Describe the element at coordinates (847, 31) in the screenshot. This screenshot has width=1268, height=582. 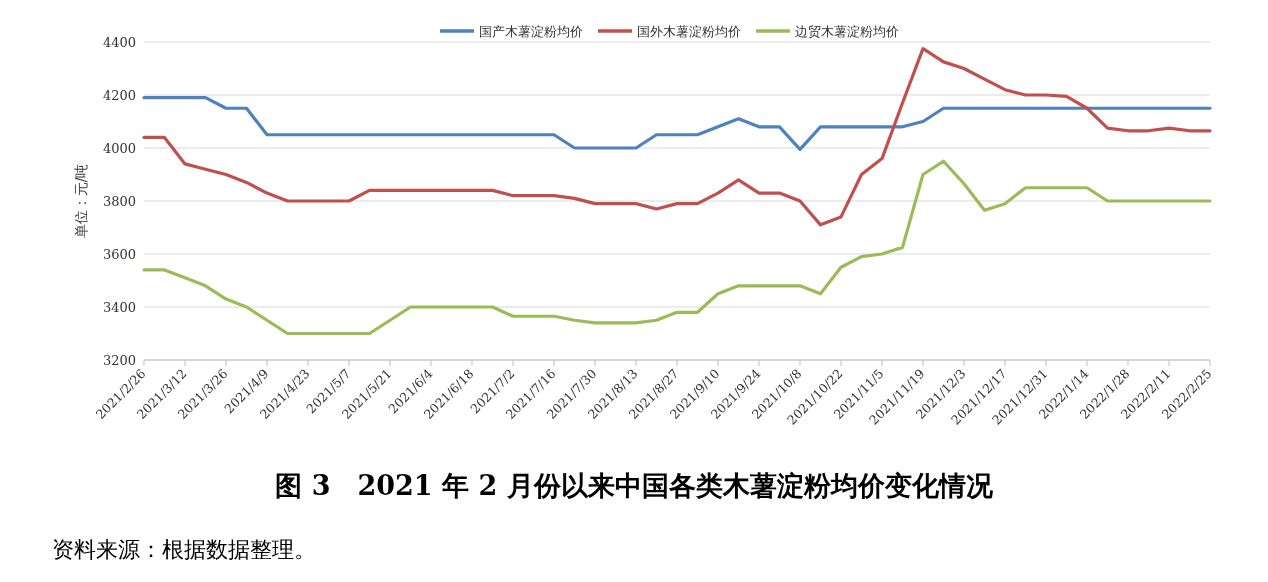
I see `legend-label: 边贸木薯淀粉均价` at that location.